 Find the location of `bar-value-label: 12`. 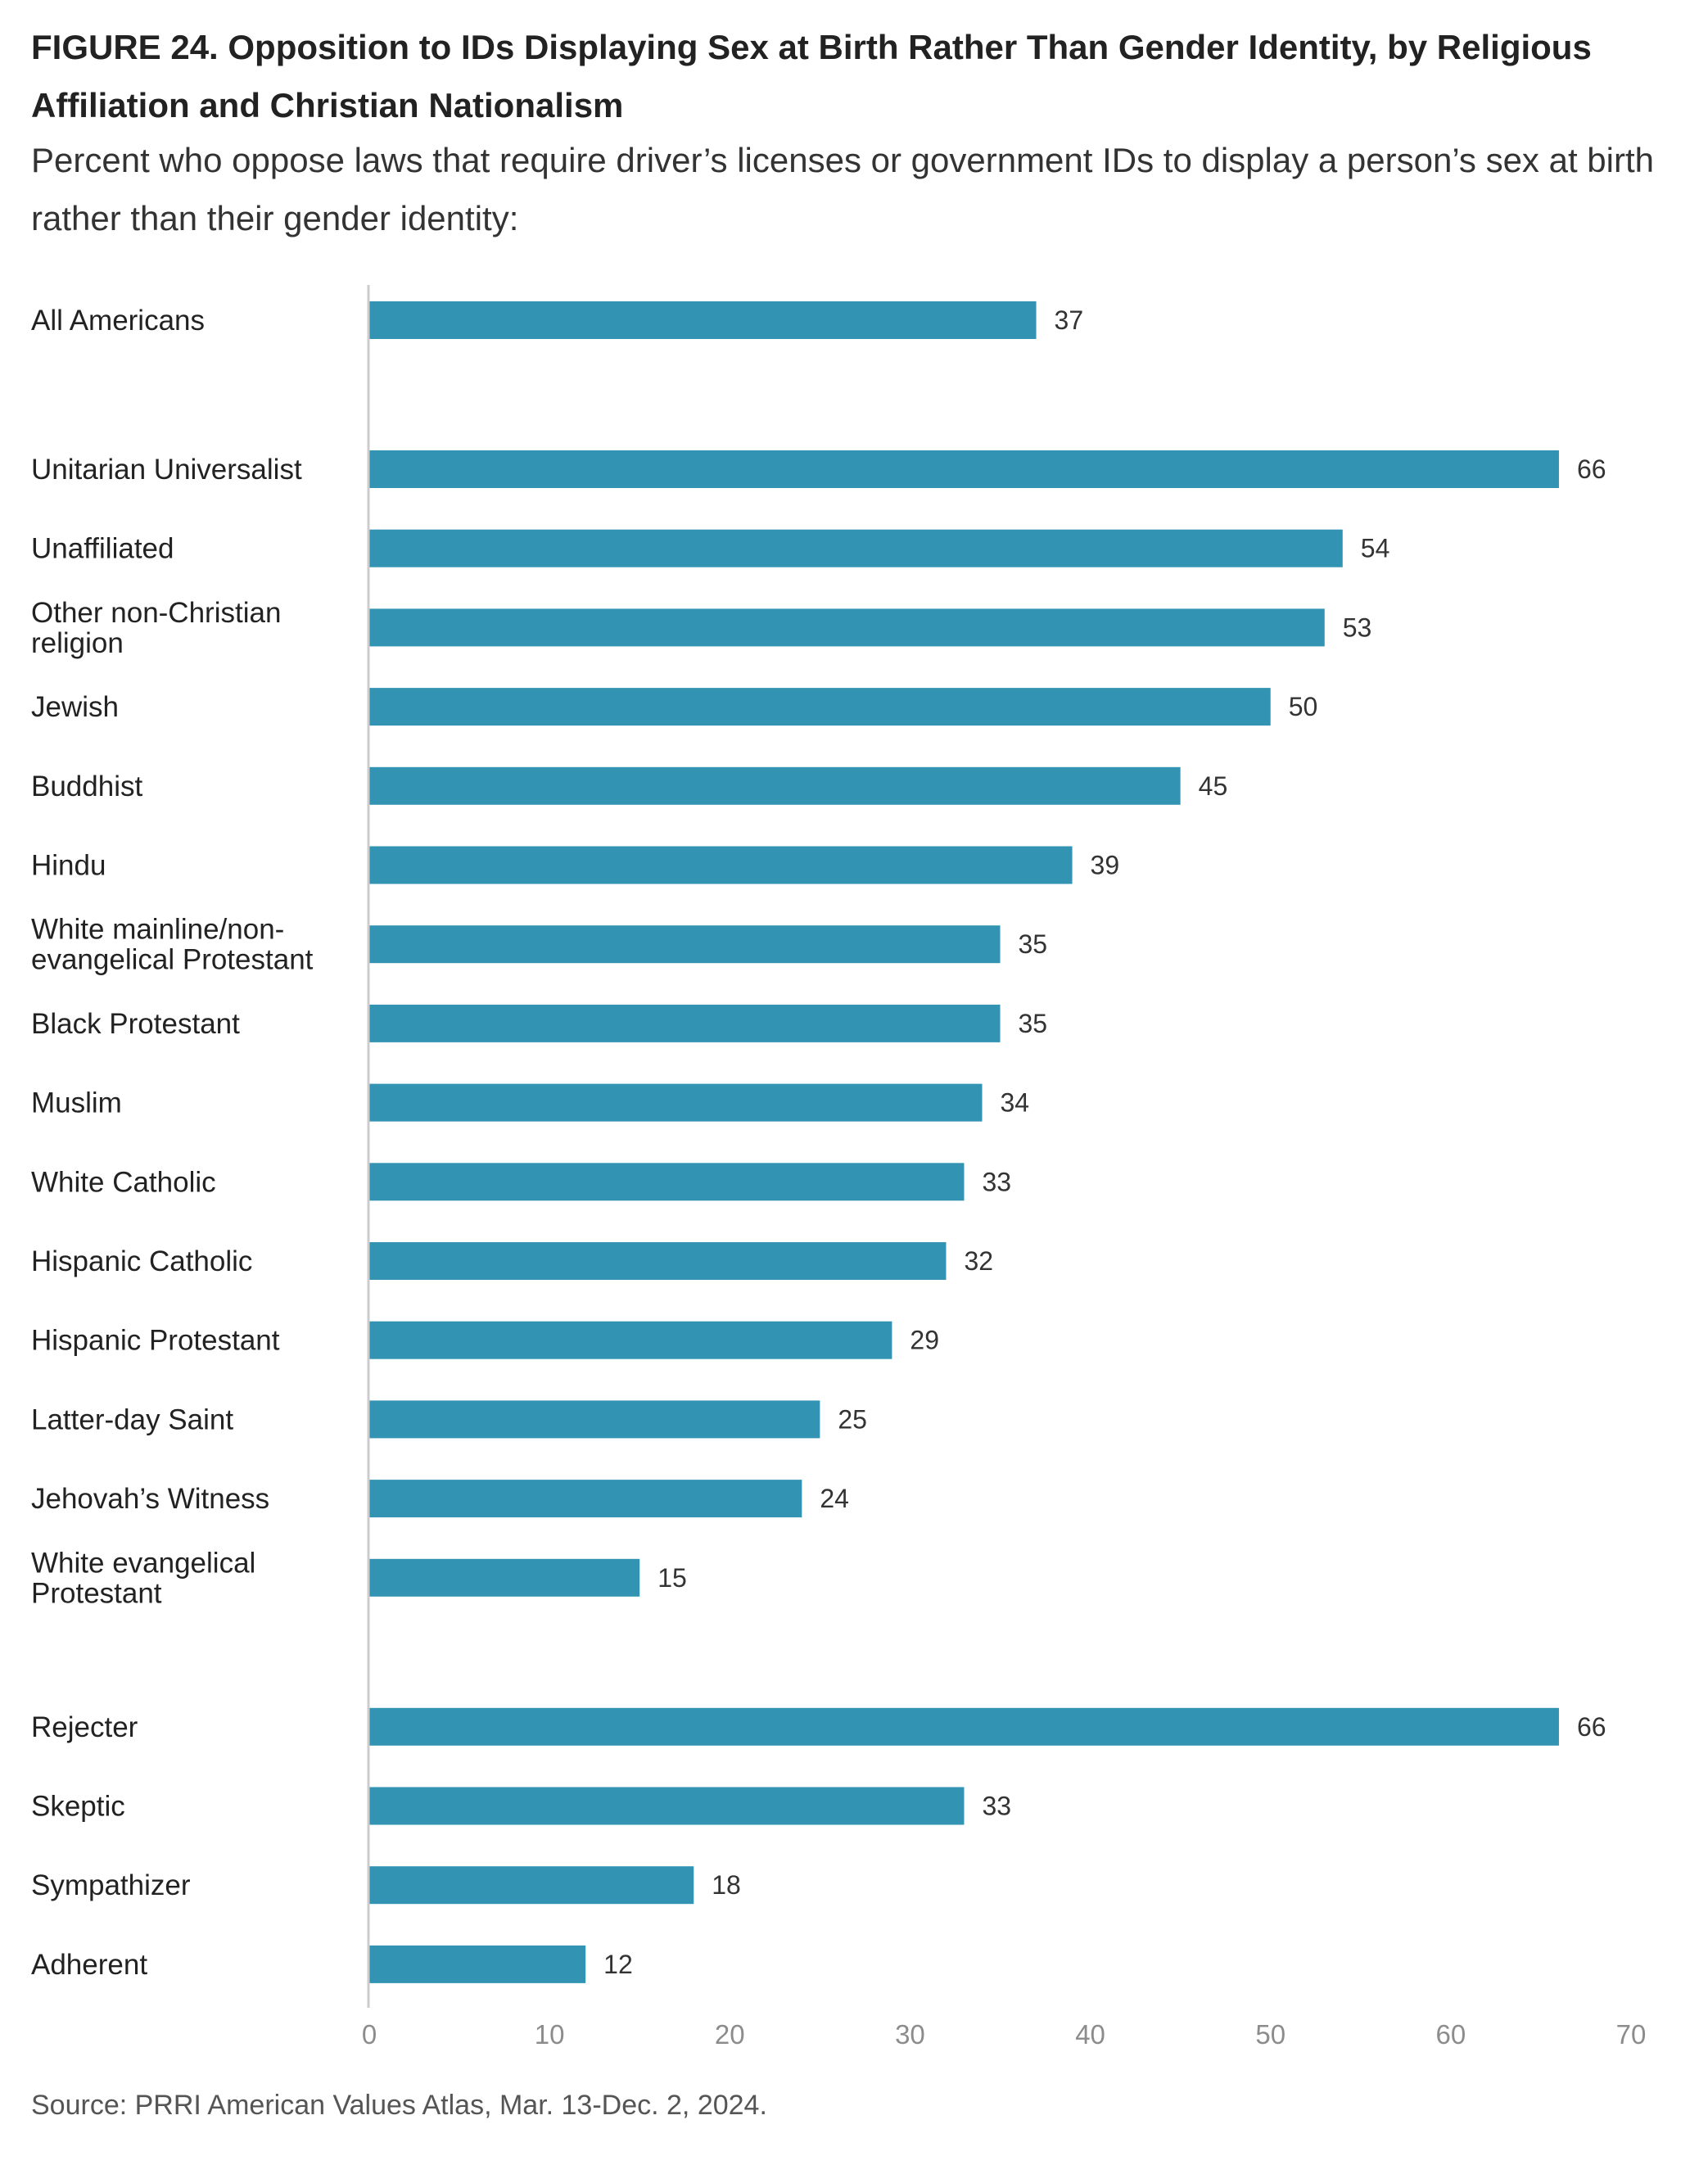

bar-value-label: 12 is located at coordinates (618, 1965).